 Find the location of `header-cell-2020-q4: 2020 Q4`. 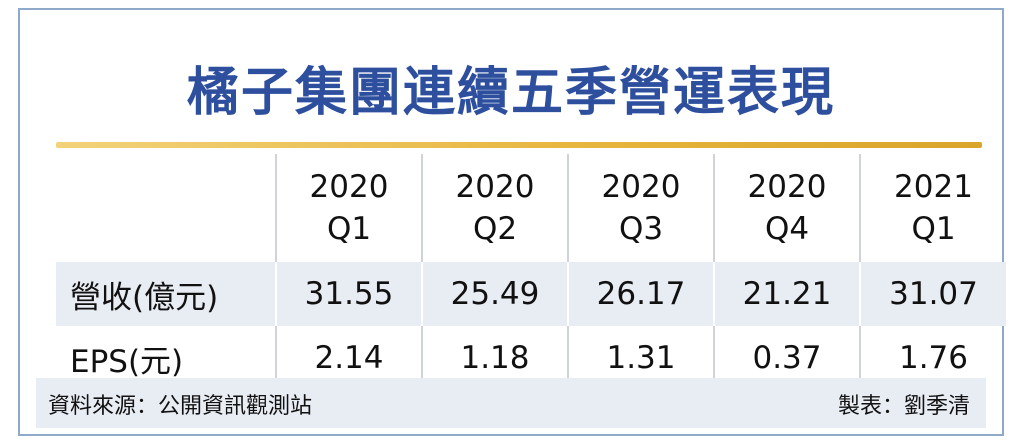

header-cell-2020-q4: 2020 Q4 is located at coordinates (786, 208).